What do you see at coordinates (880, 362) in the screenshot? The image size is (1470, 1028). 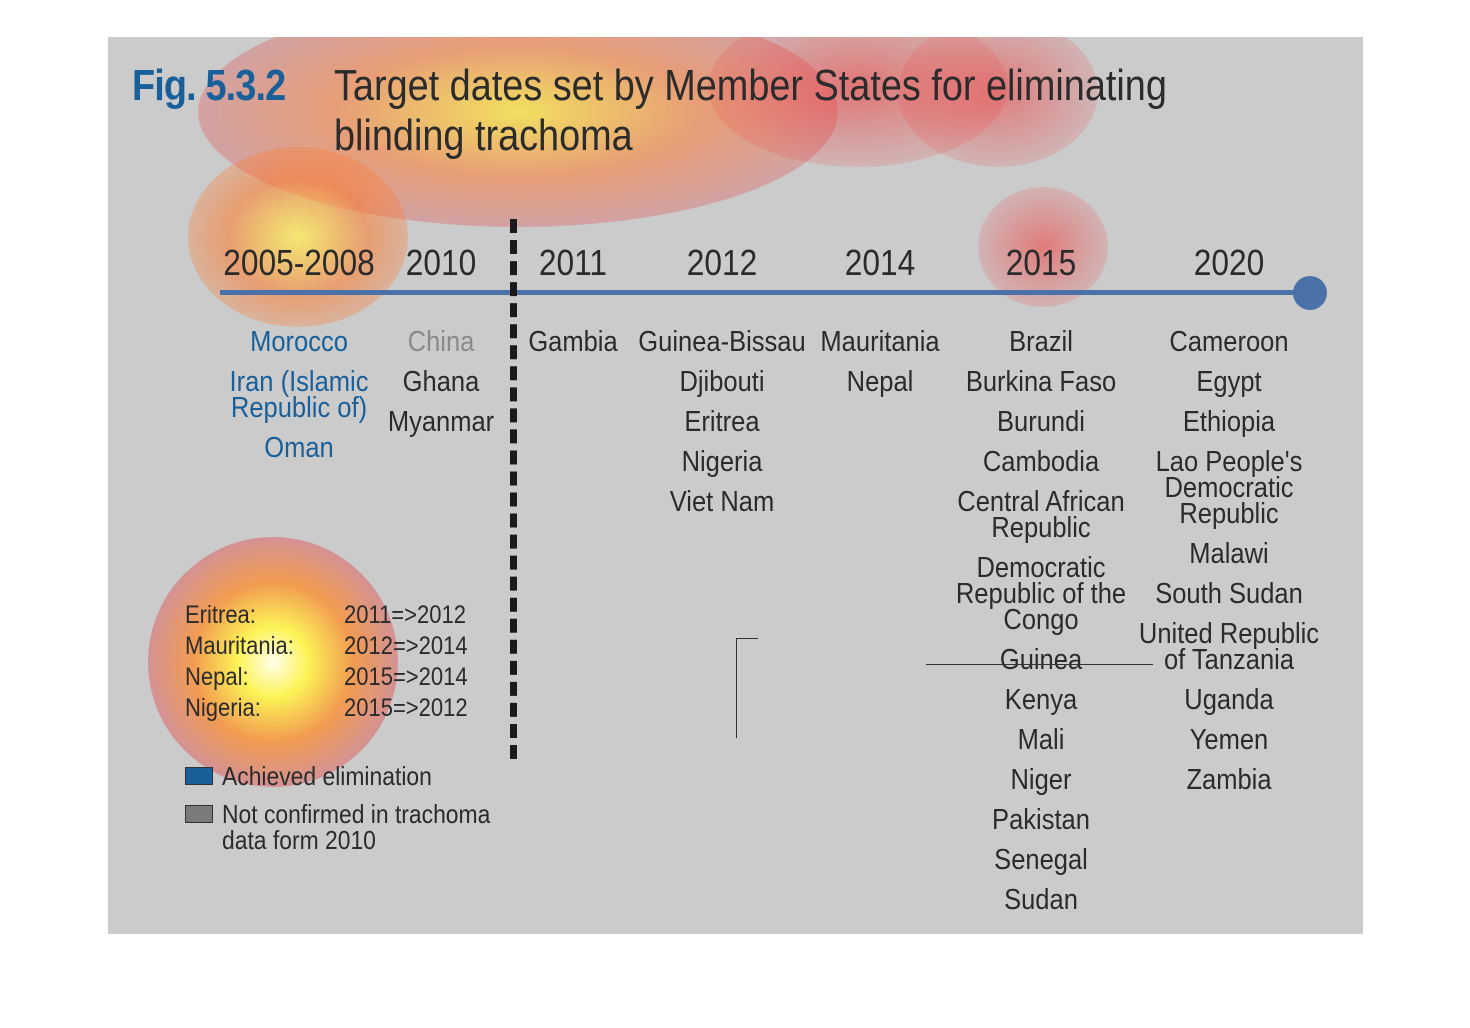 I see `country-column: Mauritania Nepal` at bounding box center [880, 362].